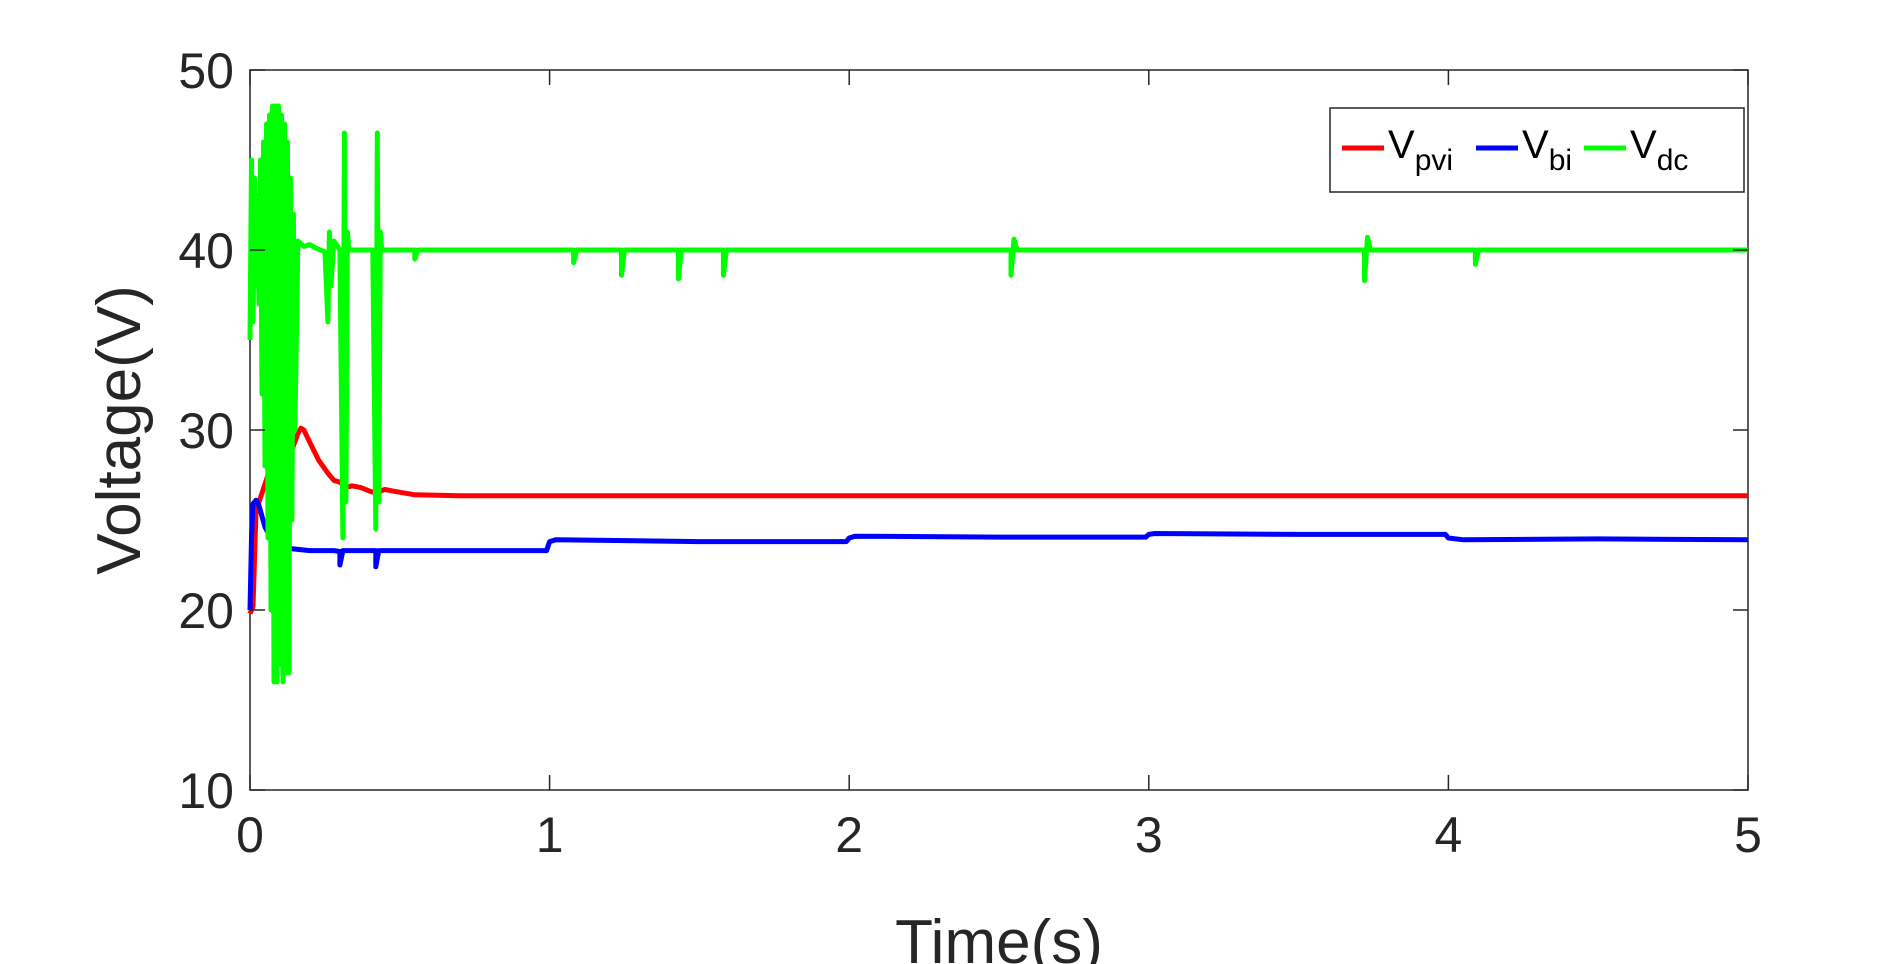  What do you see at coordinates (206, 251) in the screenshot?
I see `y-tick-label: 40` at bounding box center [206, 251].